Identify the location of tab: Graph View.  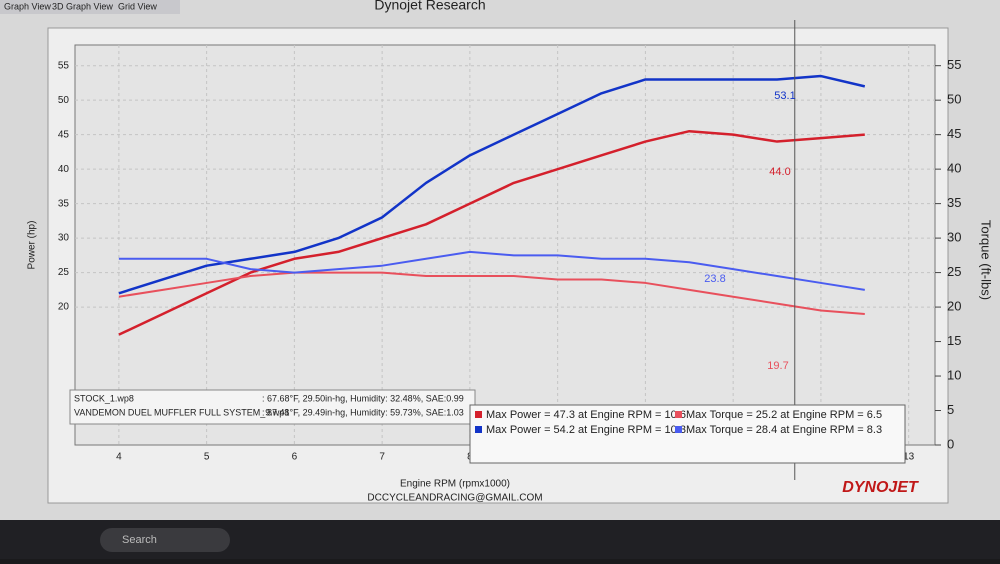
(27, 6).